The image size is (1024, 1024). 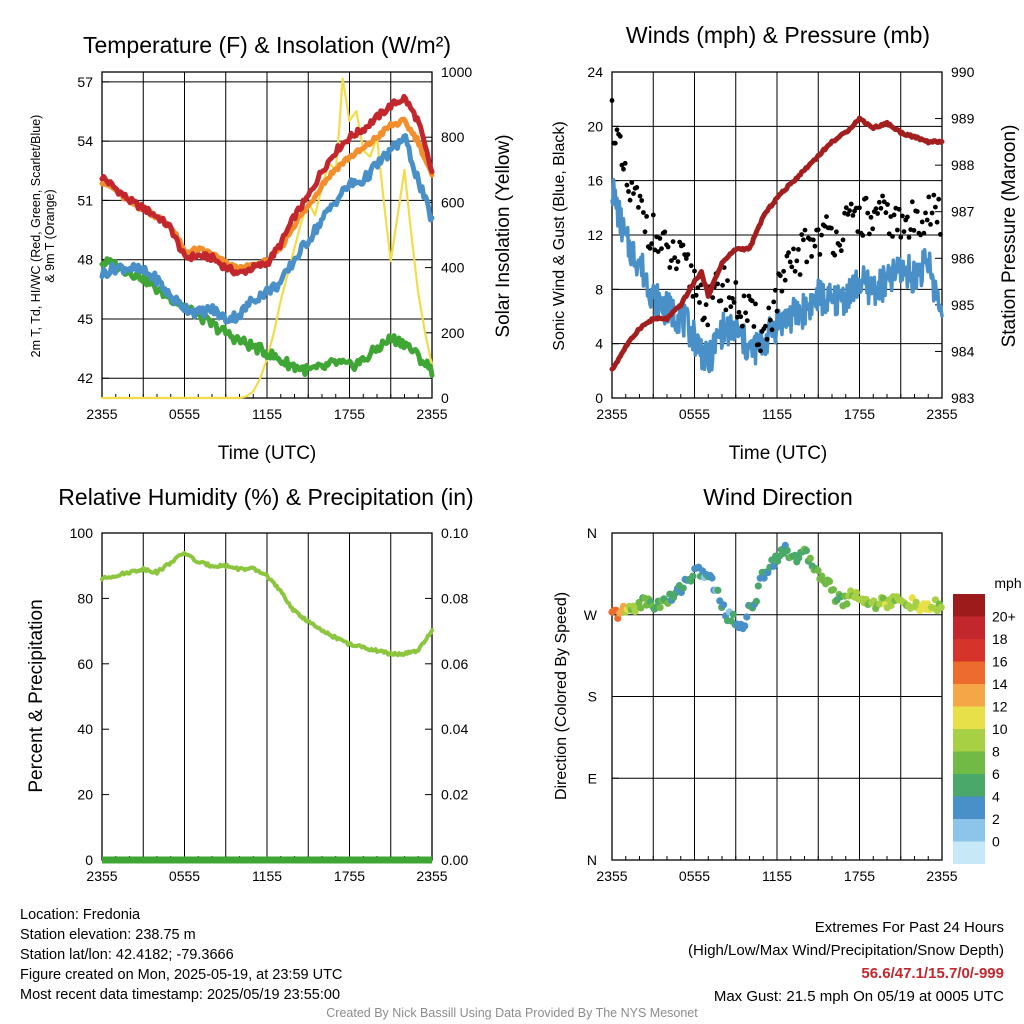 What do you see at coordinates (963, 351) in the screenshot?
I see `wind-y2tick-label: 984` at bounding box center [963, 351].